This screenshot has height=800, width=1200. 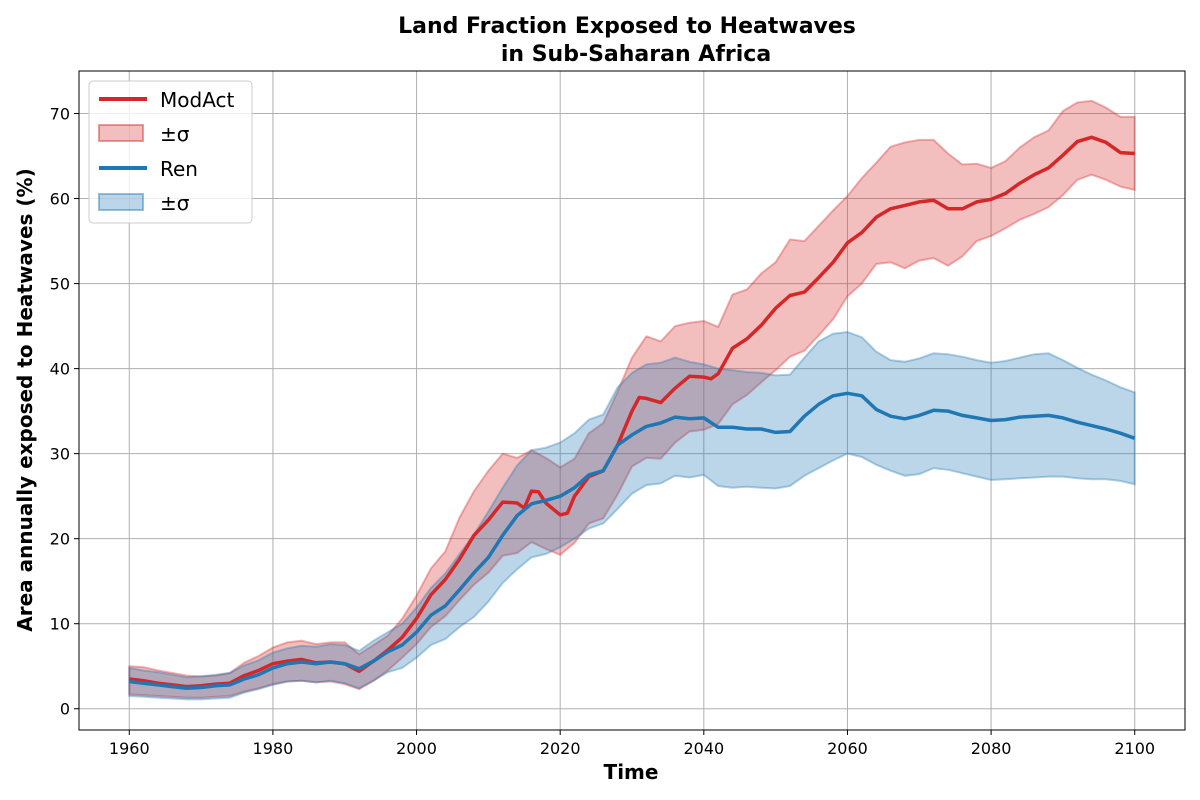 What do you see at coordinates (60, 624) in the screenshot?
I see `y-tick-label: 10` at bounding box center [60, 624].